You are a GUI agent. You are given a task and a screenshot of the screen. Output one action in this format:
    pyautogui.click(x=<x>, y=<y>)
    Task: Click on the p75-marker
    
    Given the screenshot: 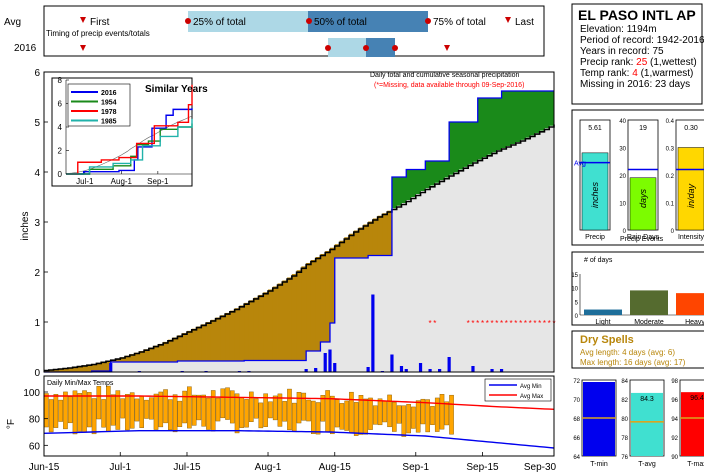 What is the action you would take?
    pyautogui.click(x=428, y=21)
    